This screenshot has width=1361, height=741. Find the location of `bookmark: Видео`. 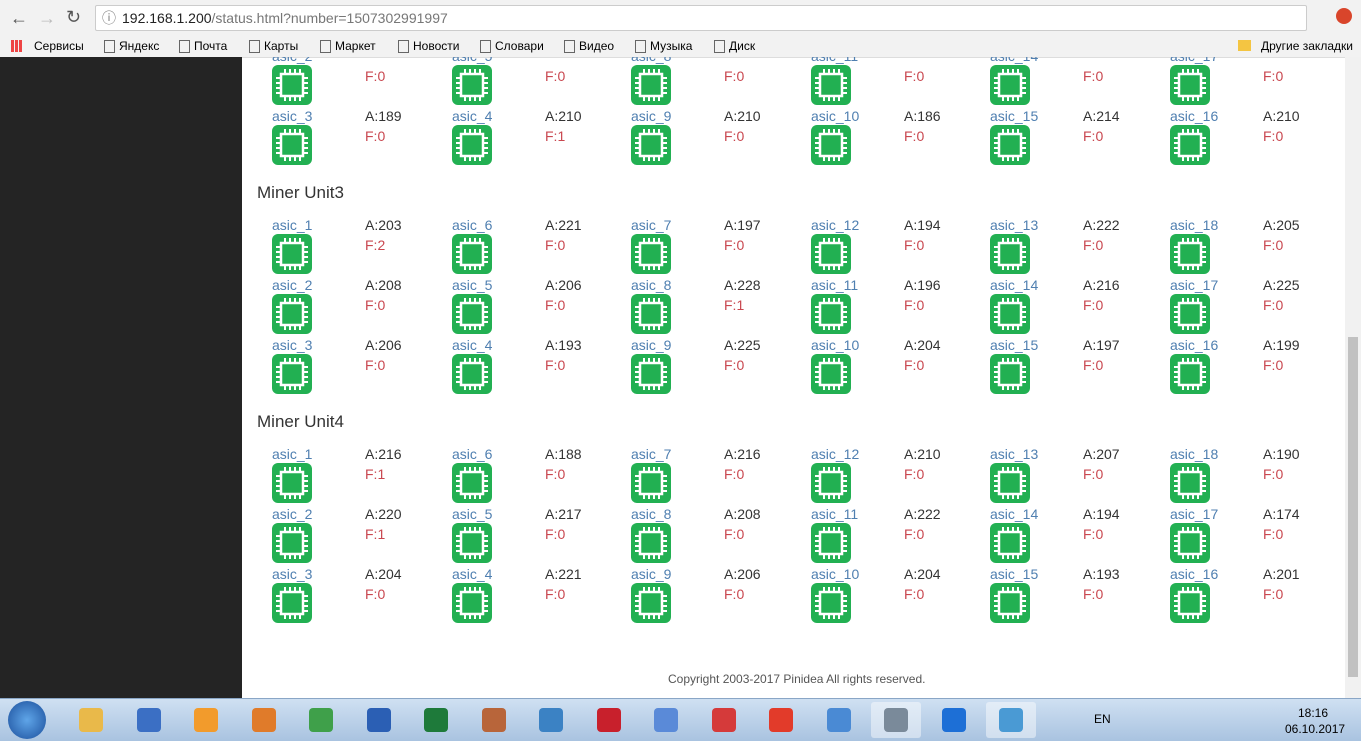

bookmark: Видео is located at coordinates (597, 46).